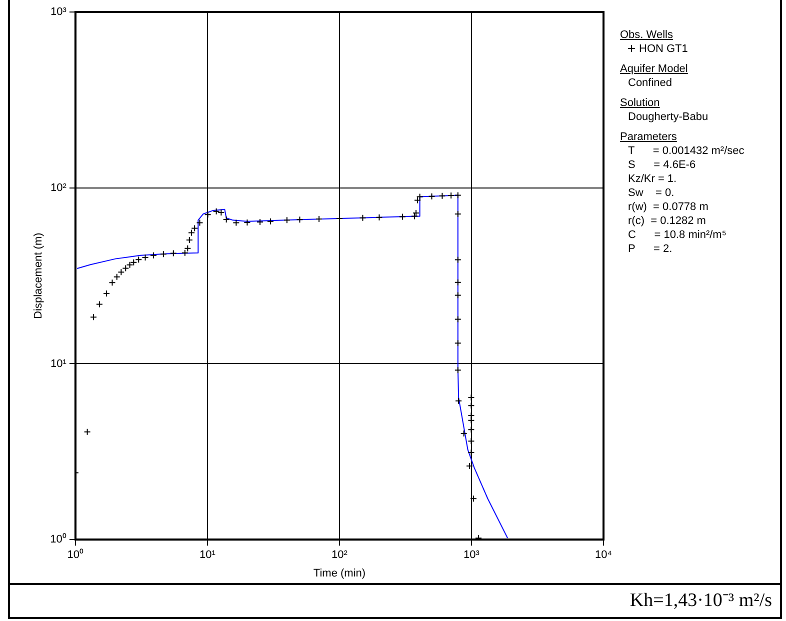  I want to click on y-axis-title: Displacement (m), so click(38, 275).